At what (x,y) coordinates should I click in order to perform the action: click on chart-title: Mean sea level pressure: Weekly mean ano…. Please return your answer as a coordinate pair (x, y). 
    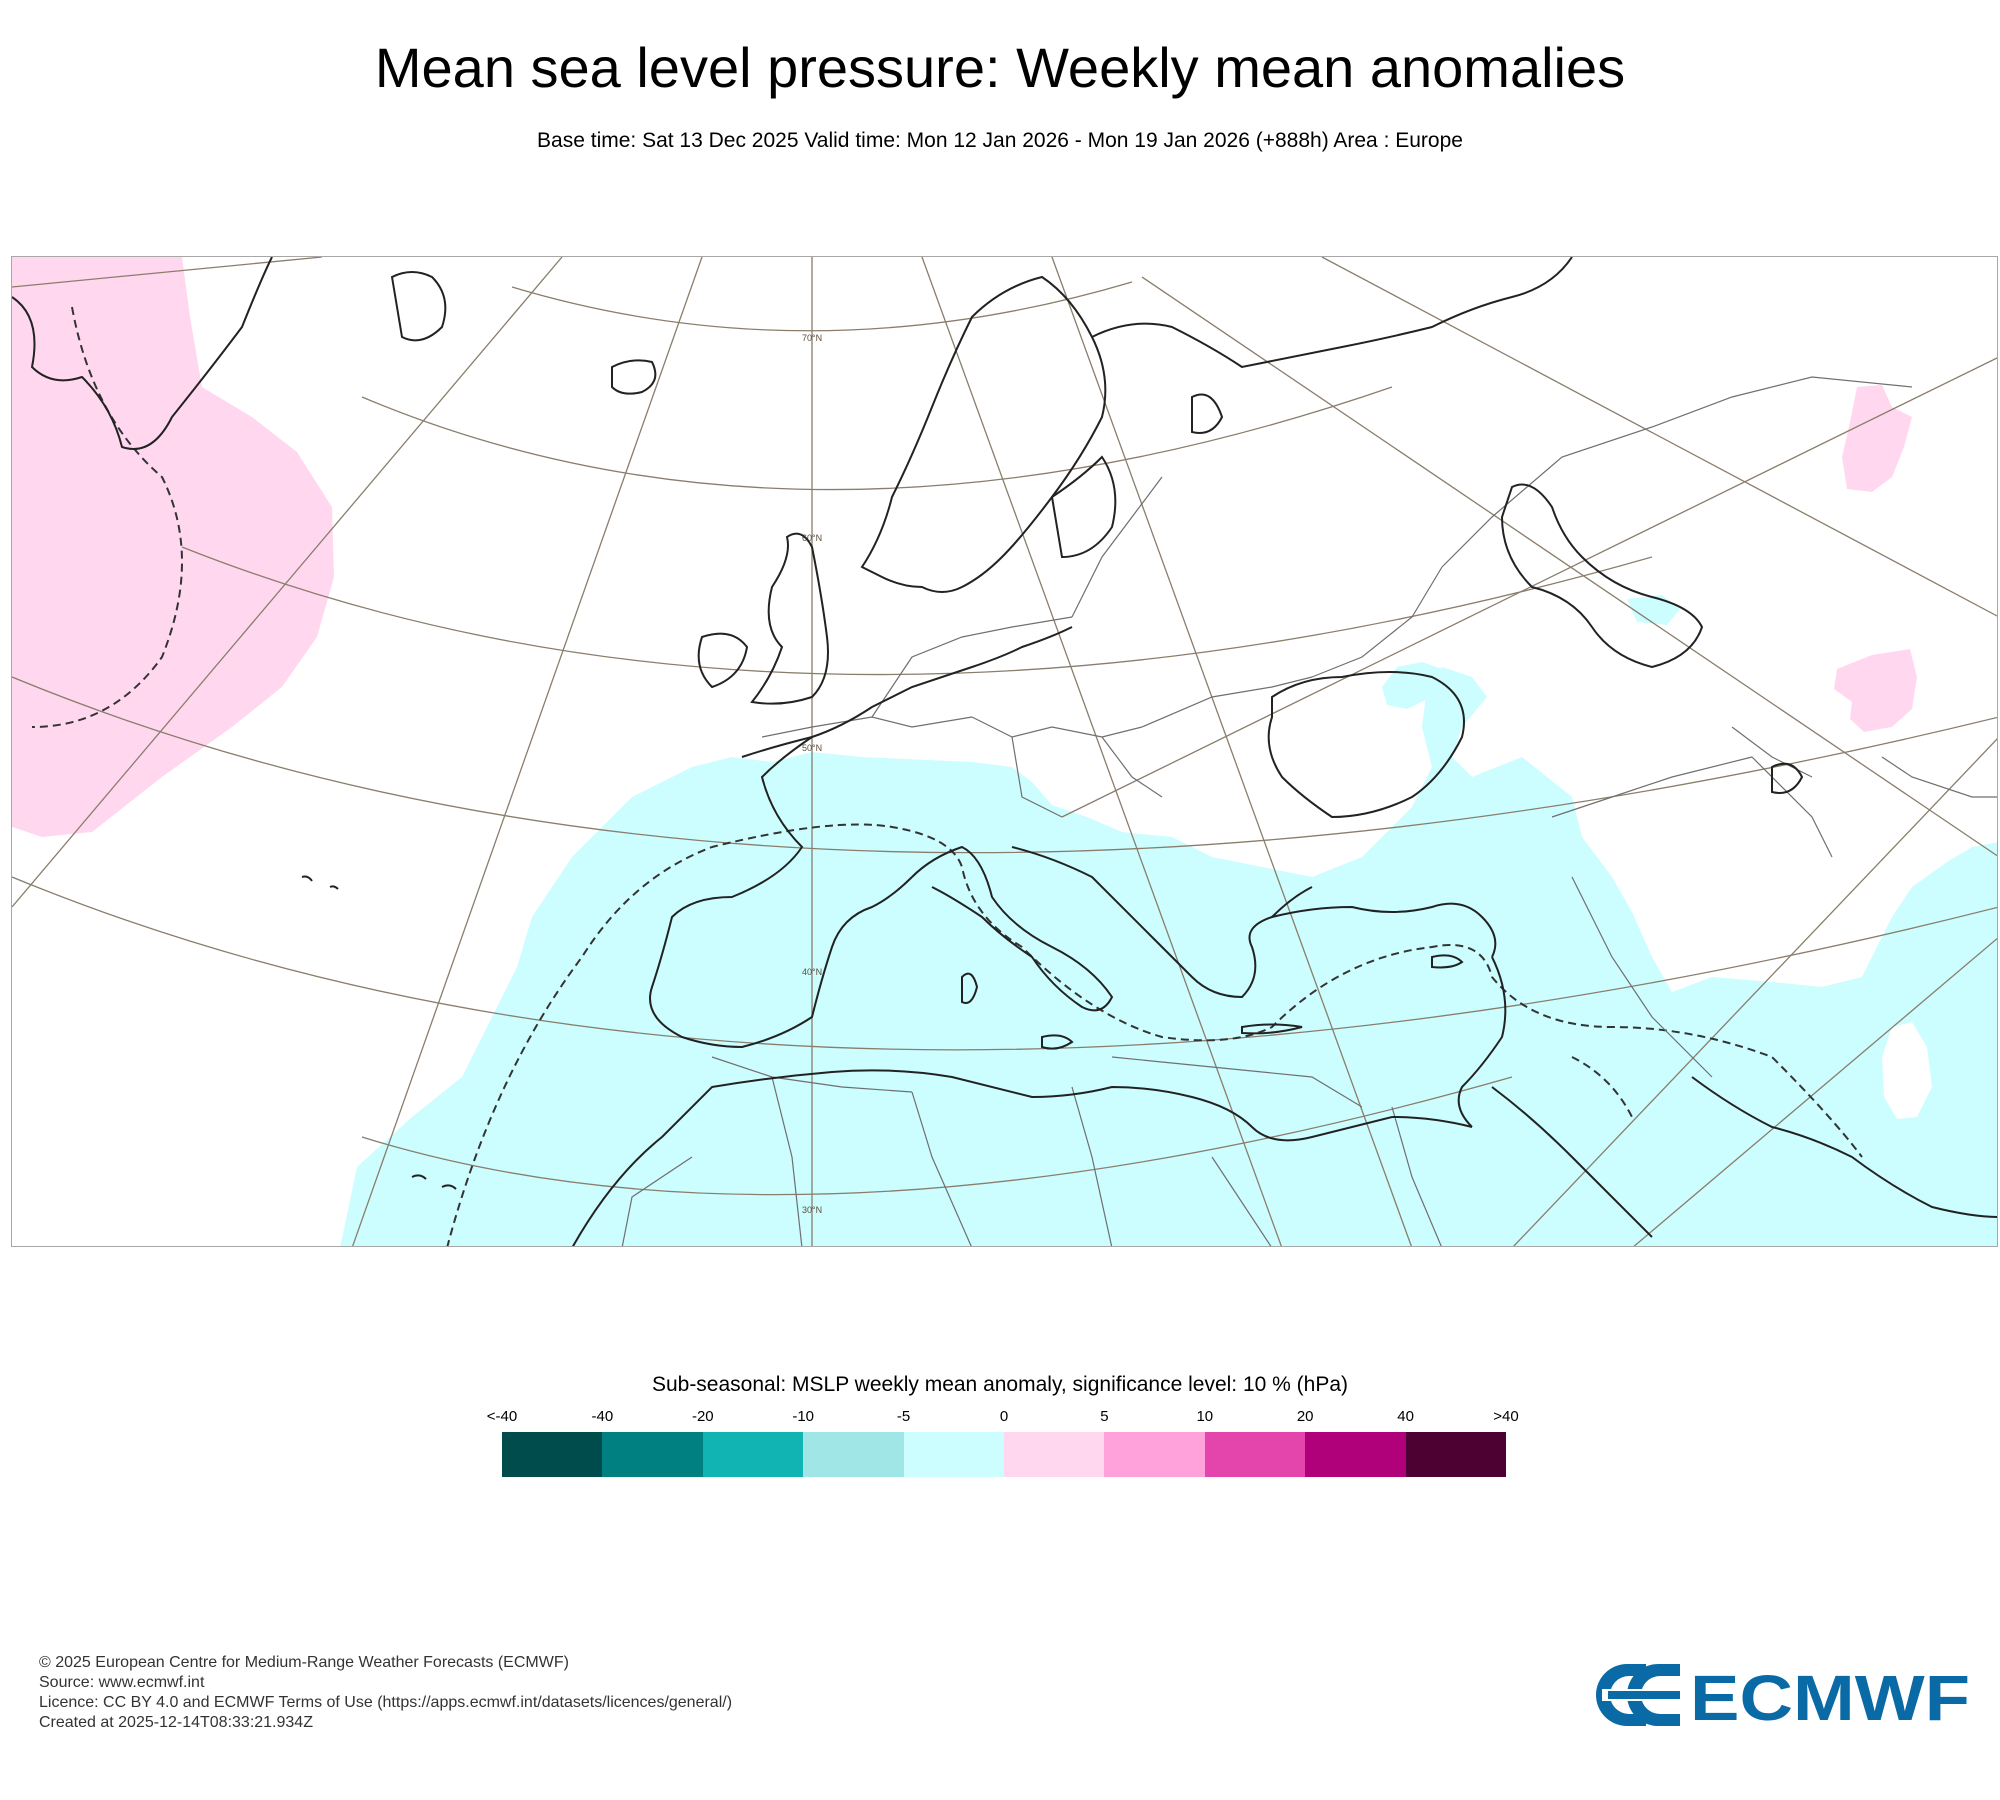
    Looking at the image, I should click on (1000, 67).